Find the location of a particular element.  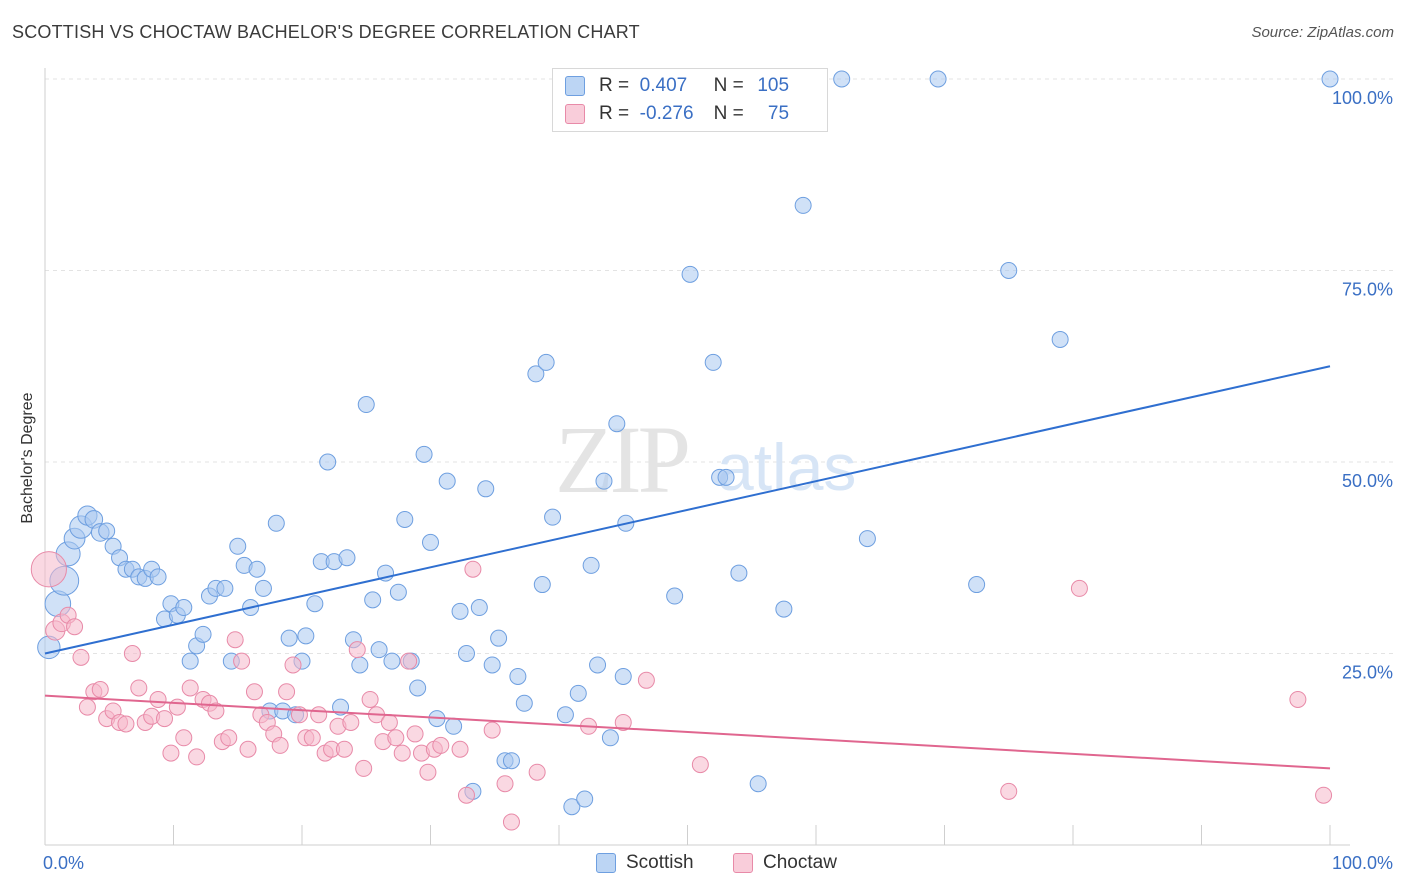

x-tick-label: 0.0% is located at coordinates (63, 863).